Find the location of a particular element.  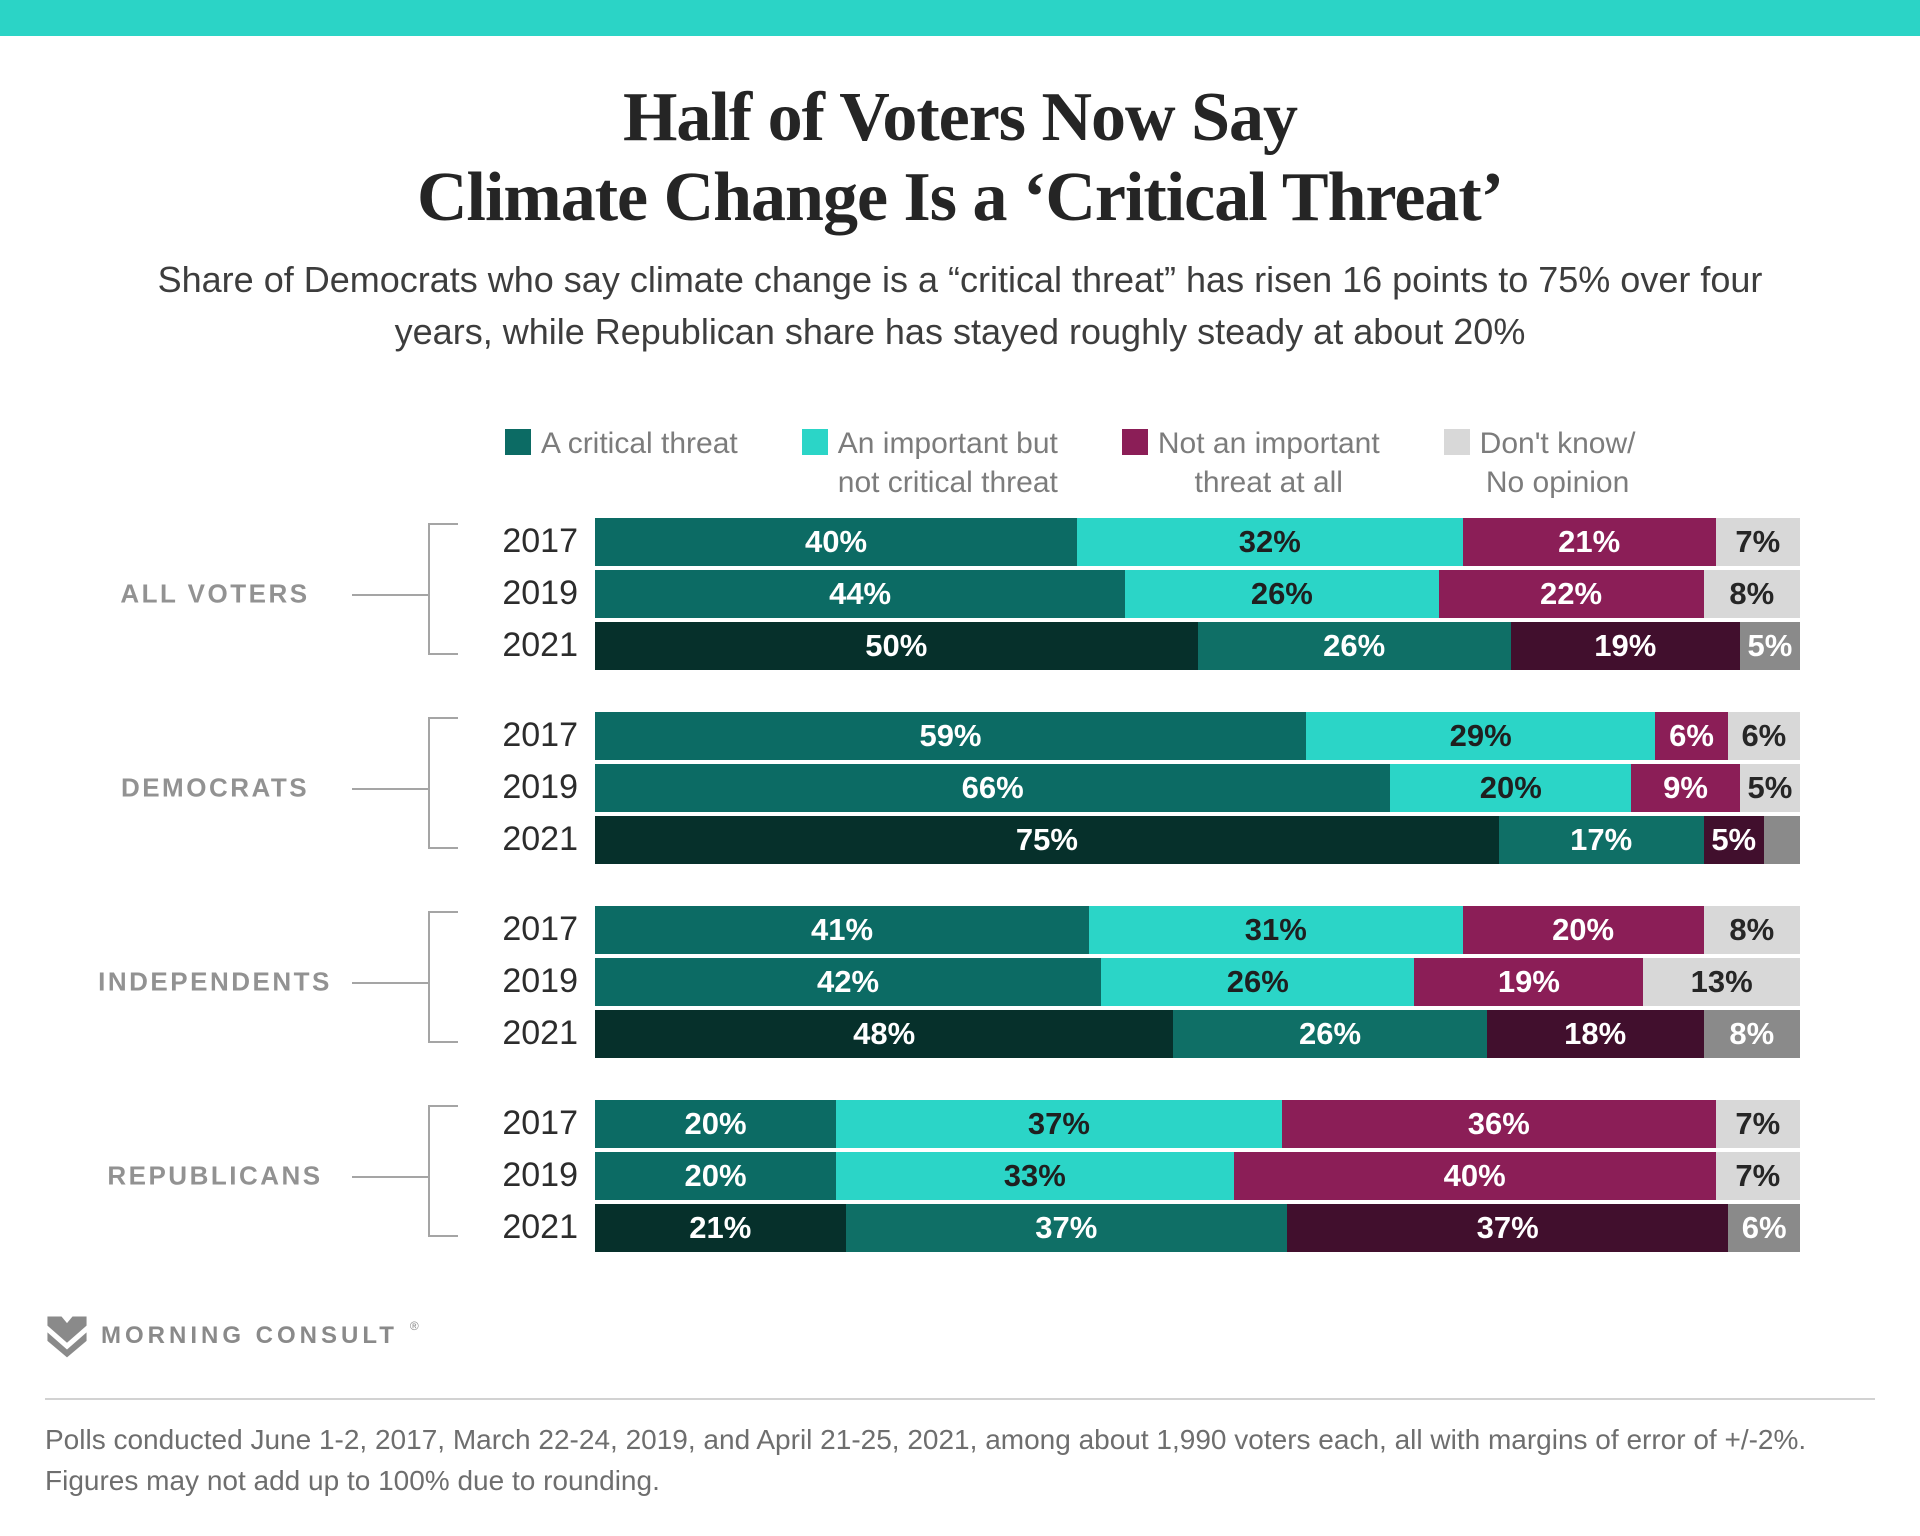

bar-row-democrats-2017: 2017 59% 29% 6% 6% is located at coordinates (1148, 735).